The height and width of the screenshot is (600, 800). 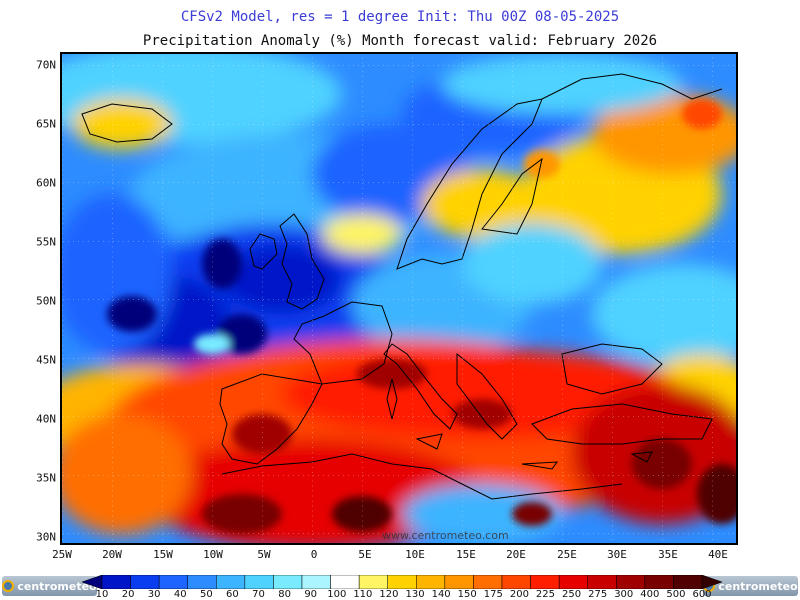 What do you see at coordinates (702, 594) in the screenshot?
I see `colorbar-tick-label: 600` at bounding box center [702, 594].